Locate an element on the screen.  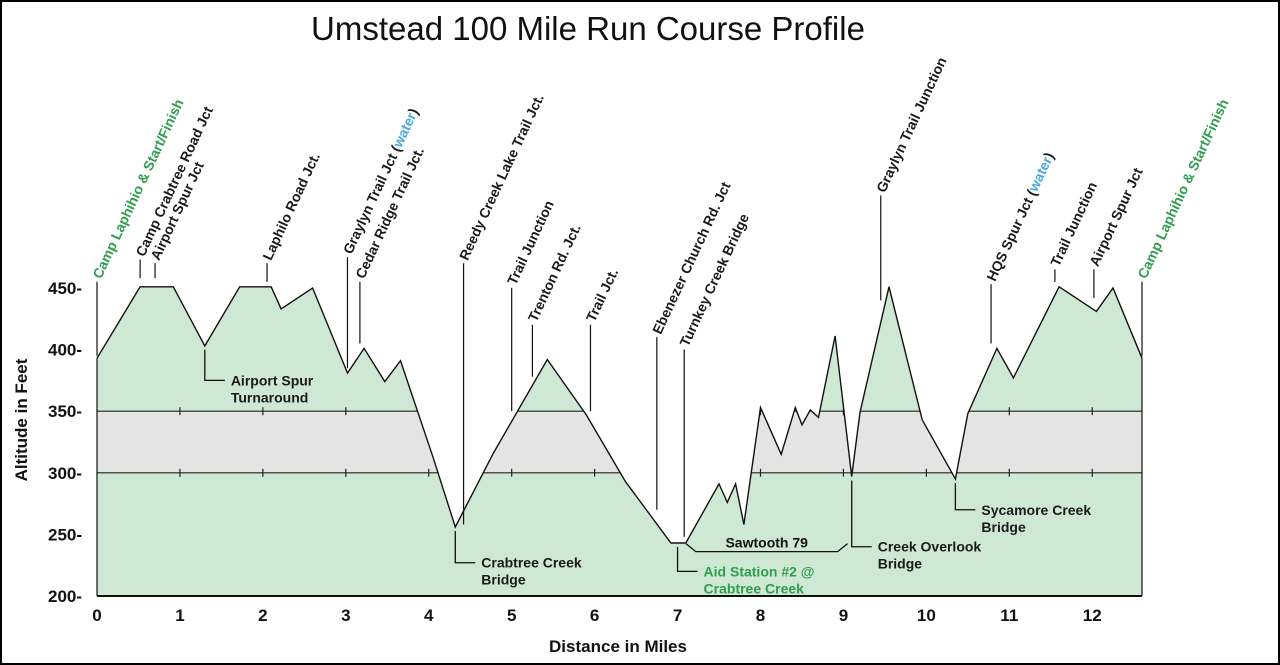
x-axis-title: Distance in Miles is located at coordinates (618, 646).